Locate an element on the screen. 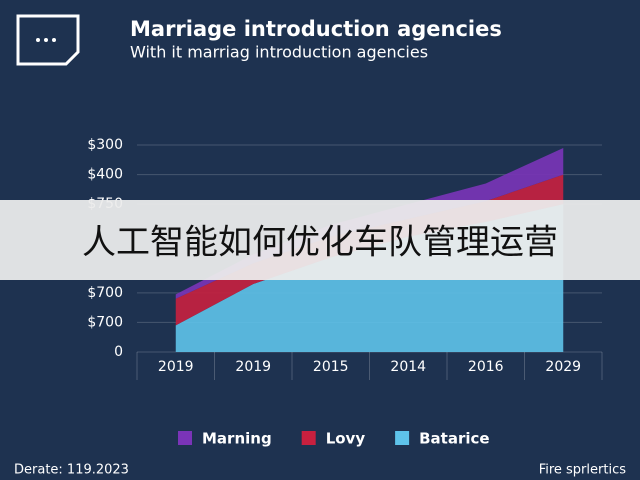  x-tick-label: 2016 is located at coordinates (486, 367).